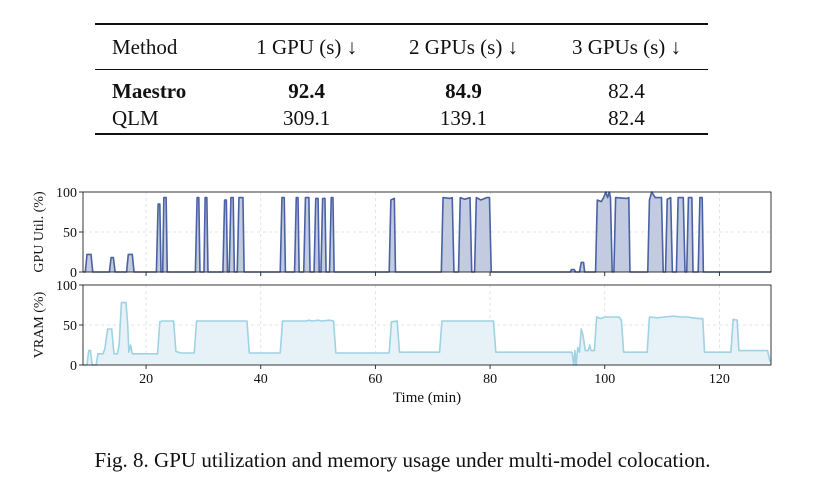  I want to click on gpu-util-area, so click(427, 232).